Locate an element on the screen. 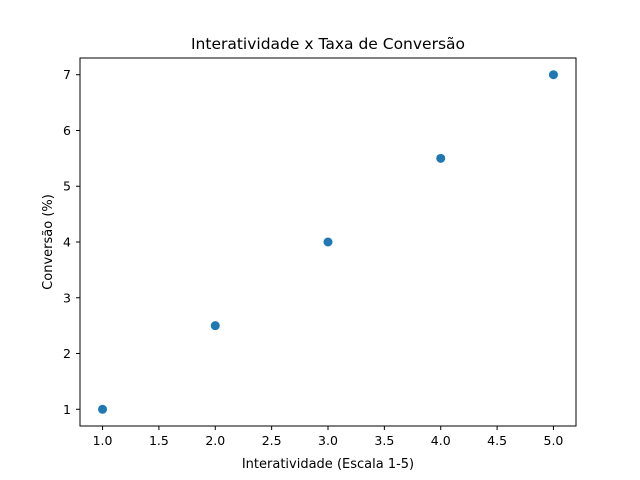  y-tick-label: 6 is located at coordinates (67, 130).